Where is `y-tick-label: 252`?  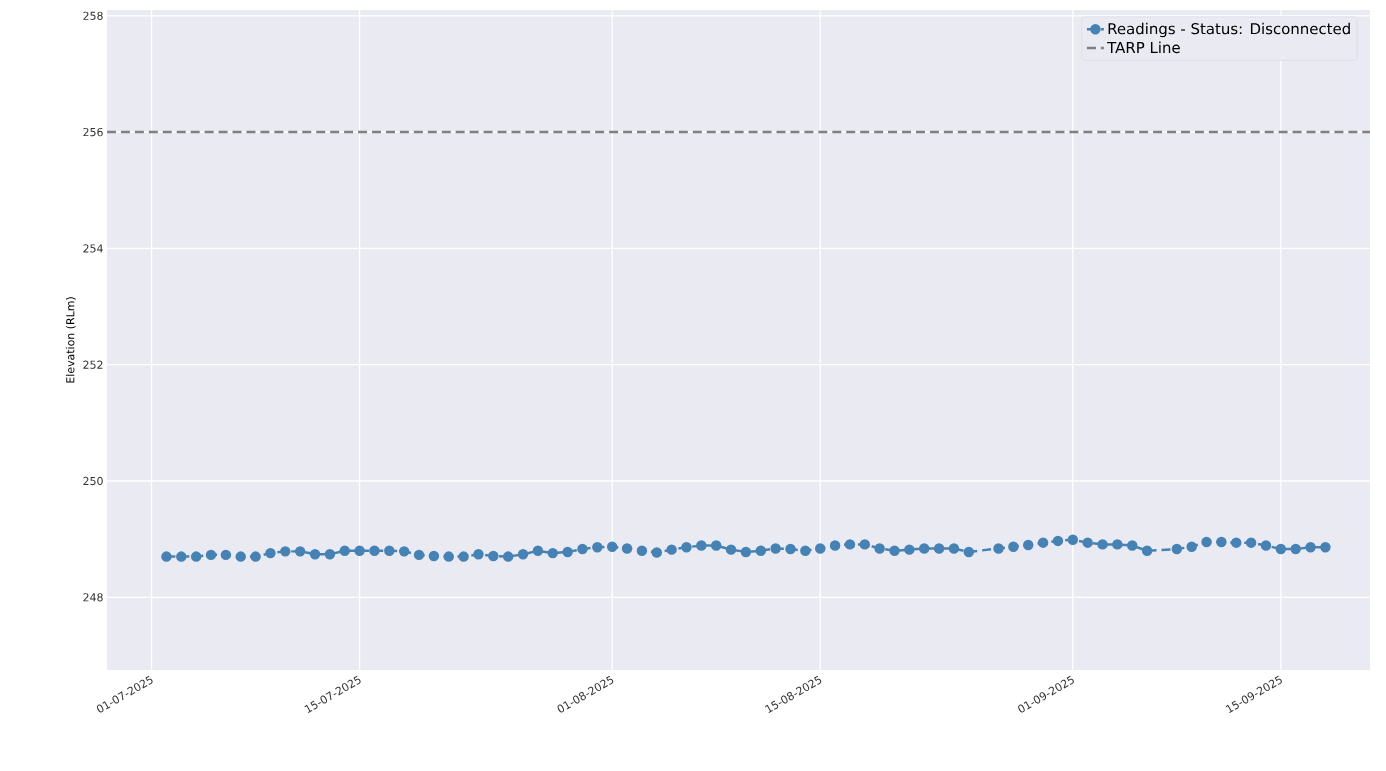
y-tick-label: 252 is located at coordinates (93, 364).